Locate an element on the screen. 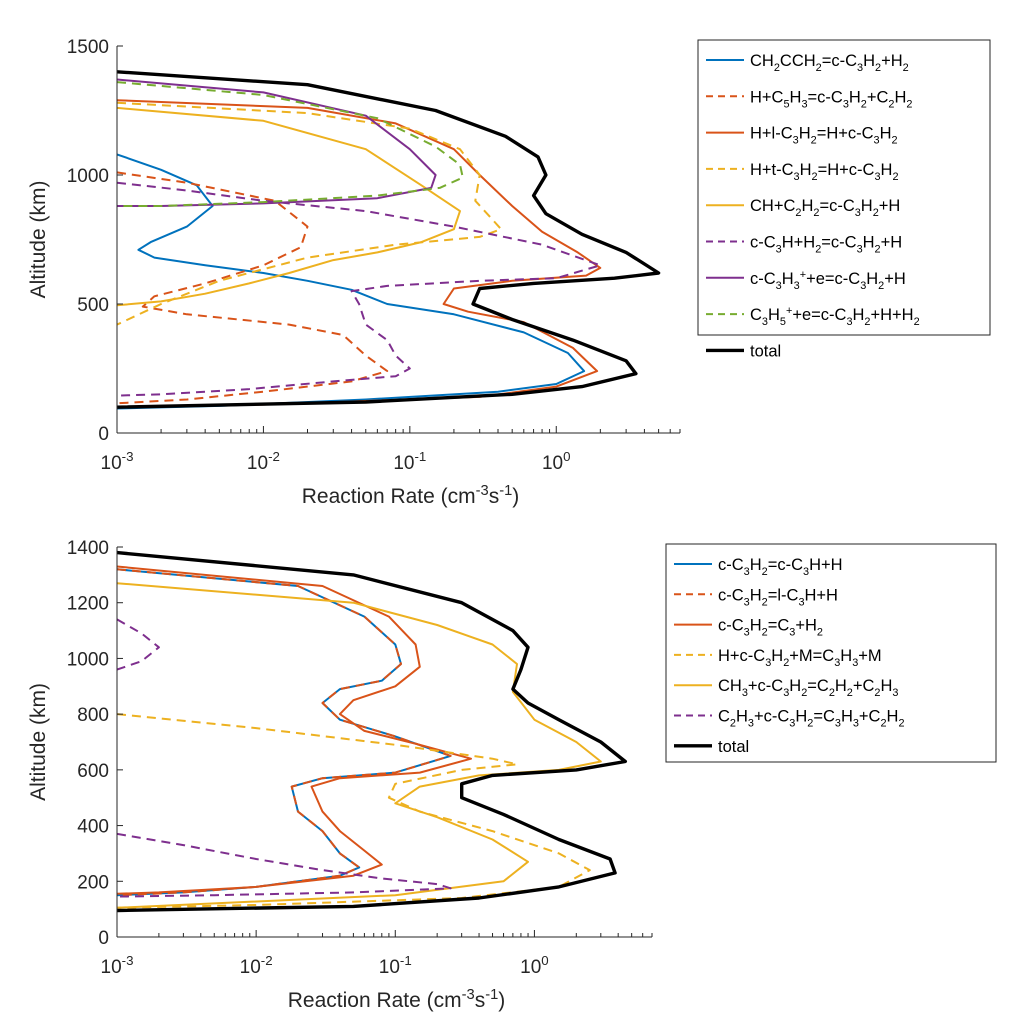 The image size is (1012, 1024). legend-entry-label: c-C3H+H2=c-C3H2+H is located at coordinates (826, 245).